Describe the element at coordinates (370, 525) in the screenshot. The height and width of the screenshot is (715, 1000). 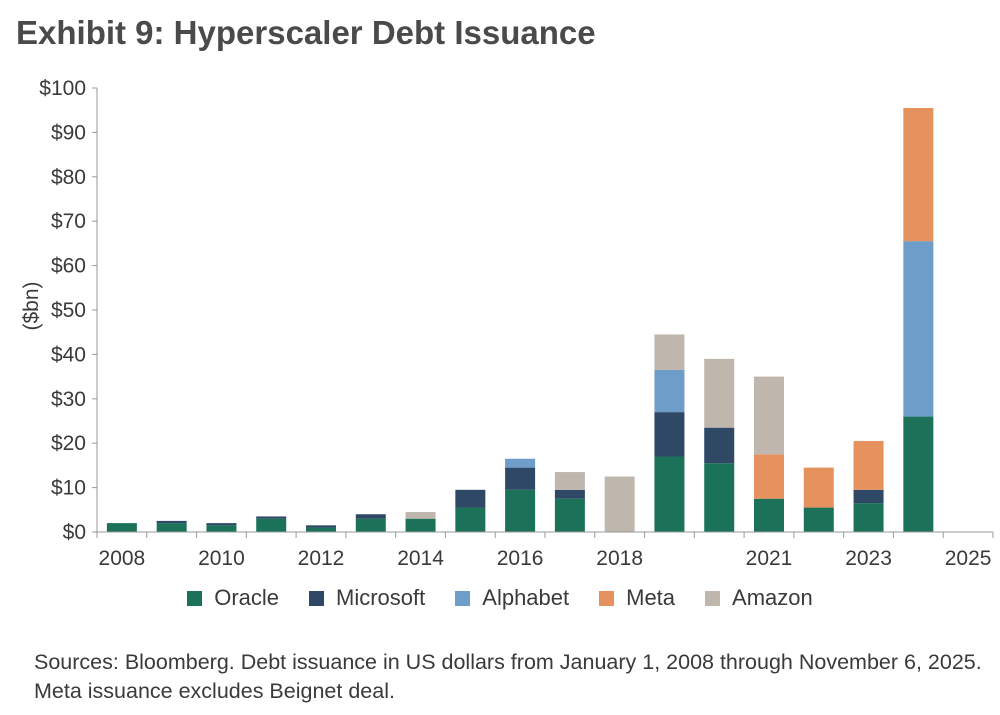
I see `bar-segment-oracle-2013` at that location.